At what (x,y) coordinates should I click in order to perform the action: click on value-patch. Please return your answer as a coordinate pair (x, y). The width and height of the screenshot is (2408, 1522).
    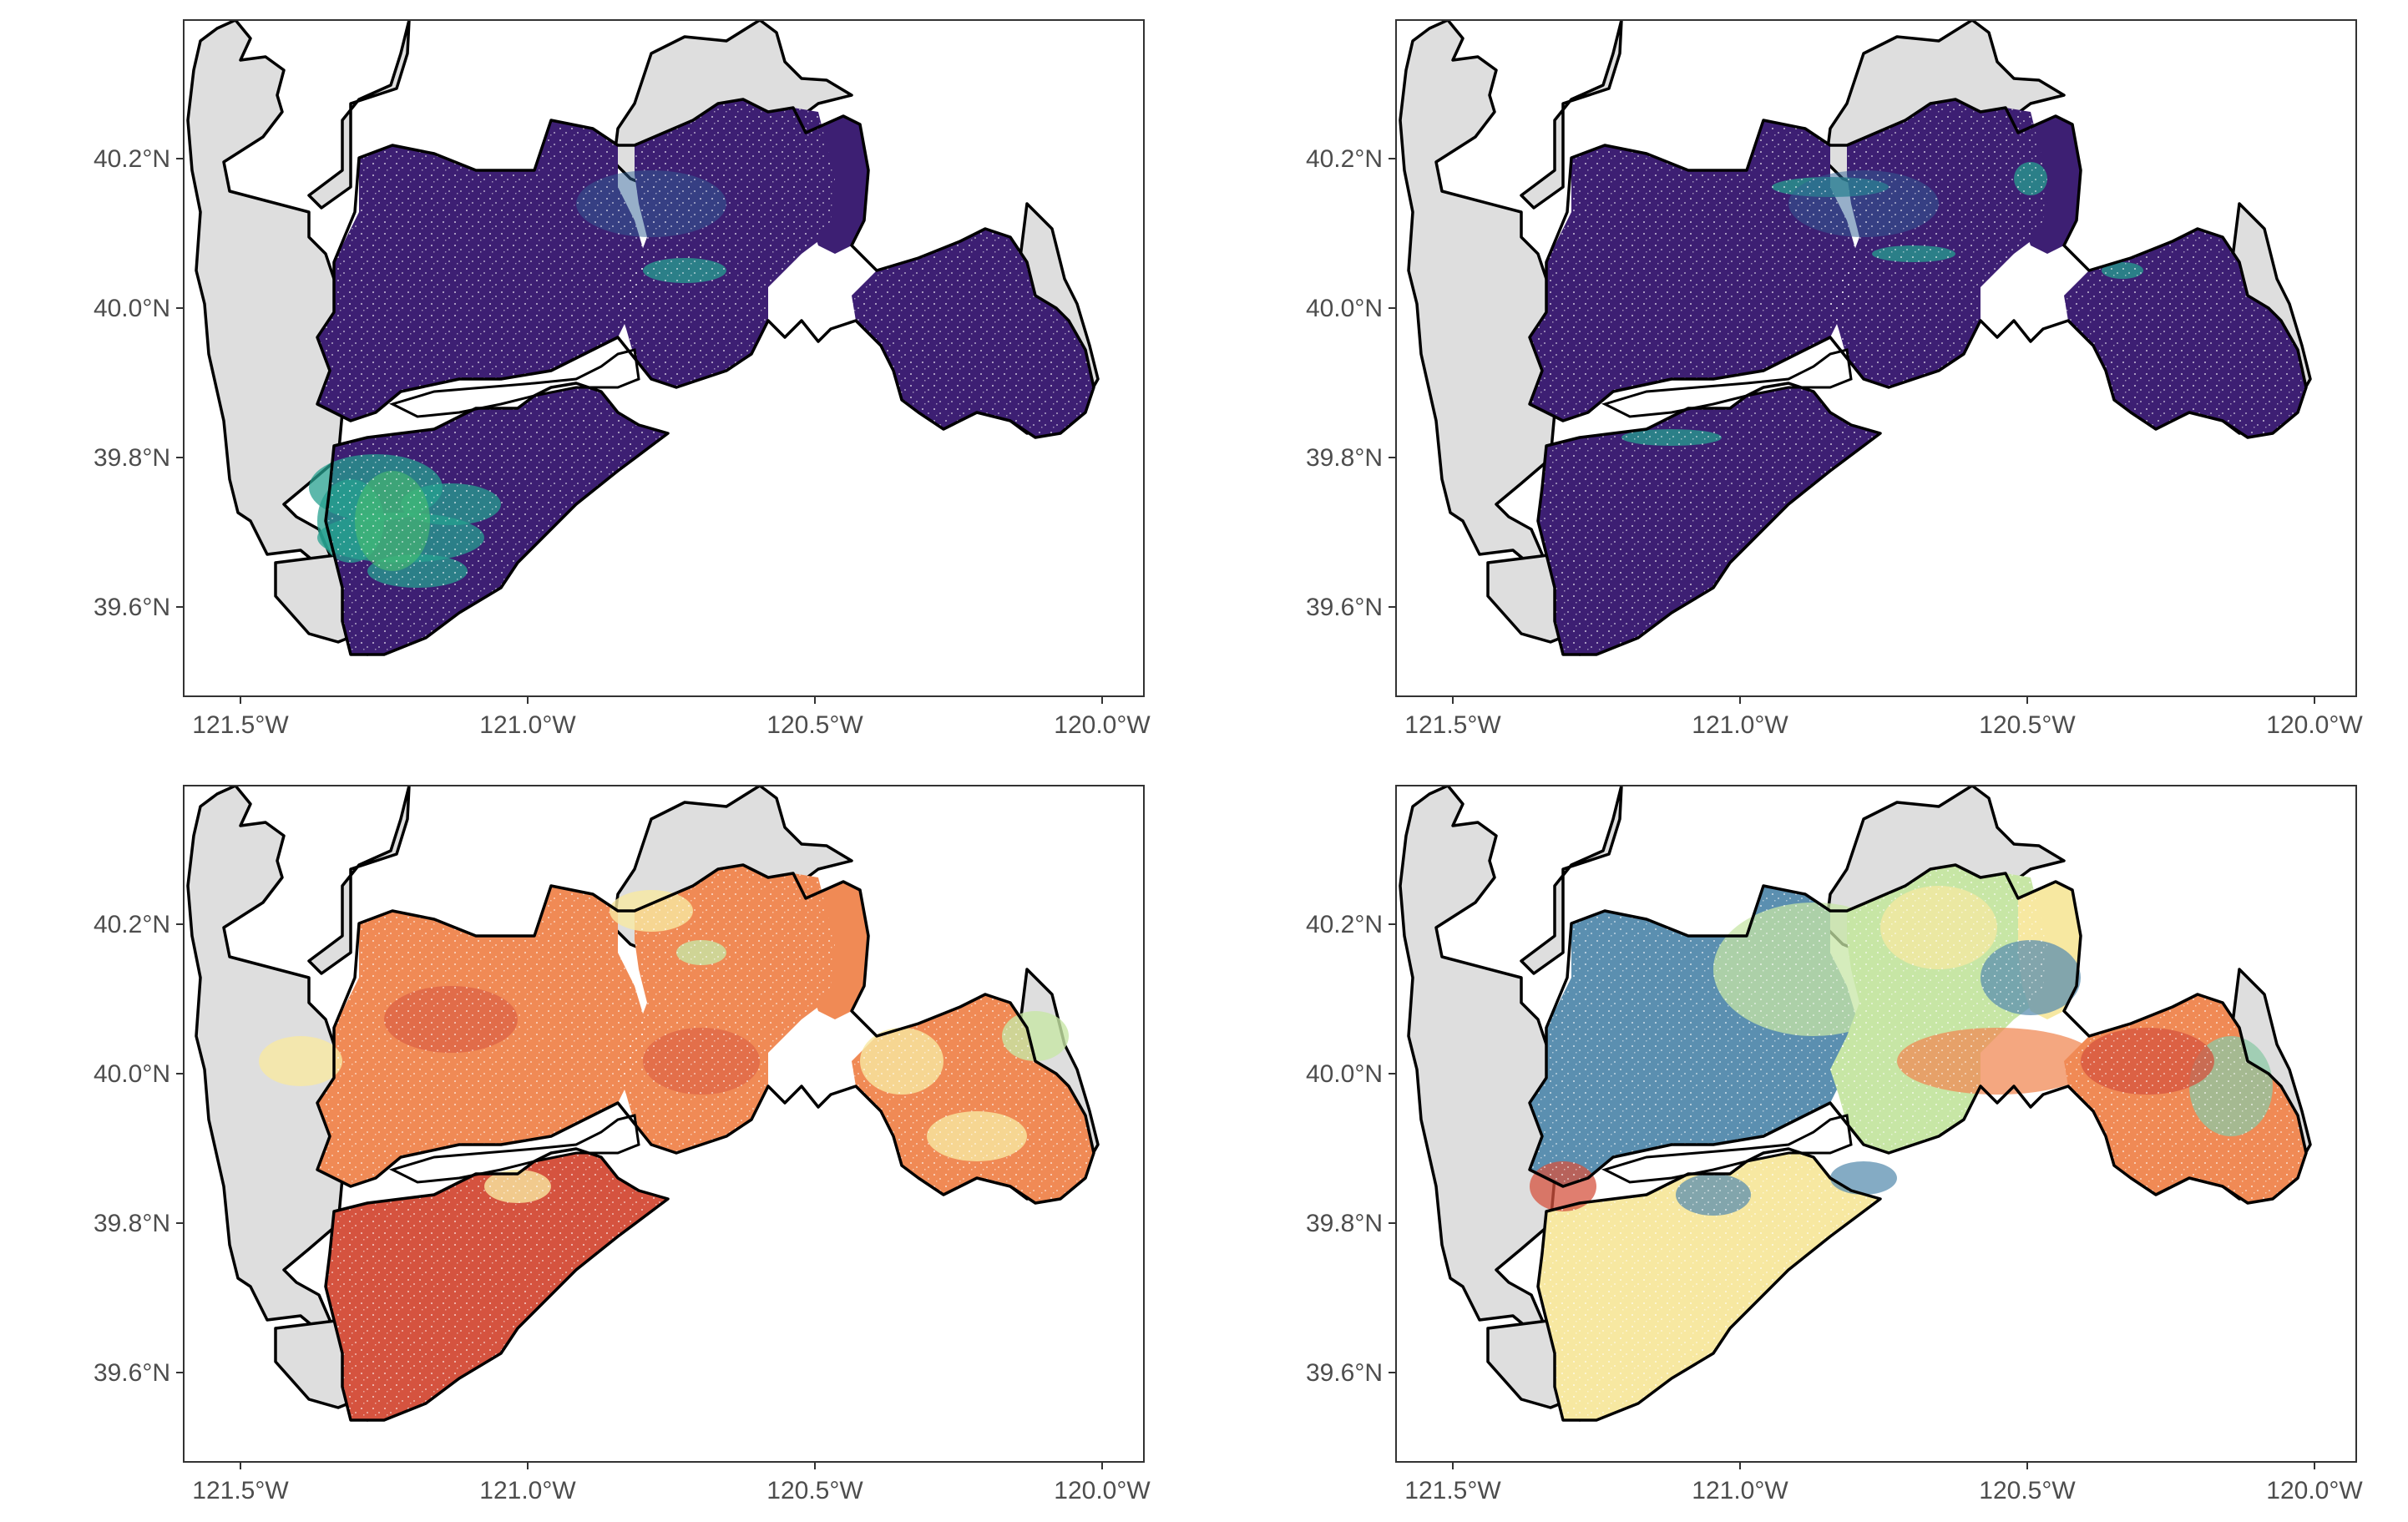
    Looking at the image, I should click on (300, 1061).